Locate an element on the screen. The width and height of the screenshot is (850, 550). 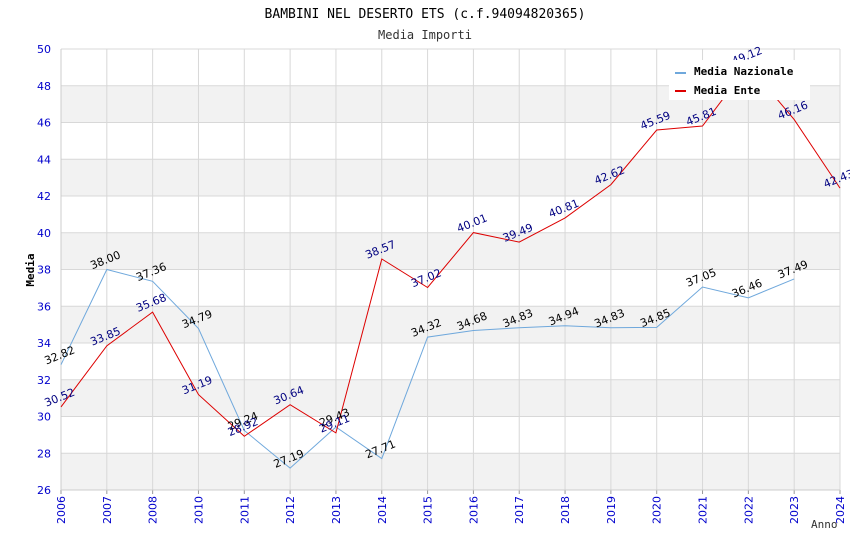
y-tick-label: 28 is located at coordinates (44, 453).